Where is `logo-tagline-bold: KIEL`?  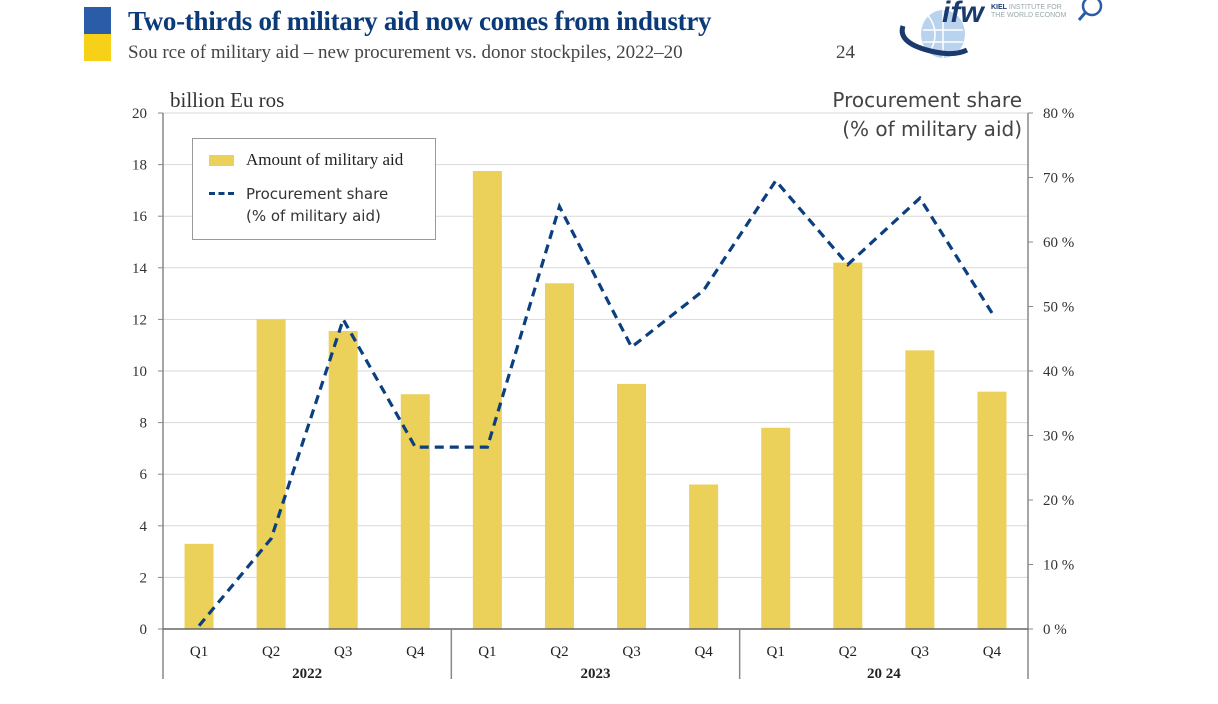
logo-tagline-bold: KIEL is located at coordinates (999, 7).